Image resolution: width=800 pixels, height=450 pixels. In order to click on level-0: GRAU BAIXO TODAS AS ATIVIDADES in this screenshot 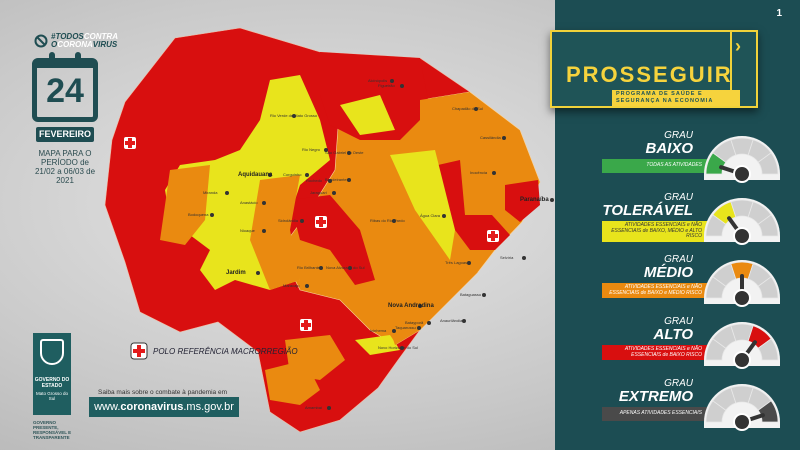, I will do `click(693, 160)`.